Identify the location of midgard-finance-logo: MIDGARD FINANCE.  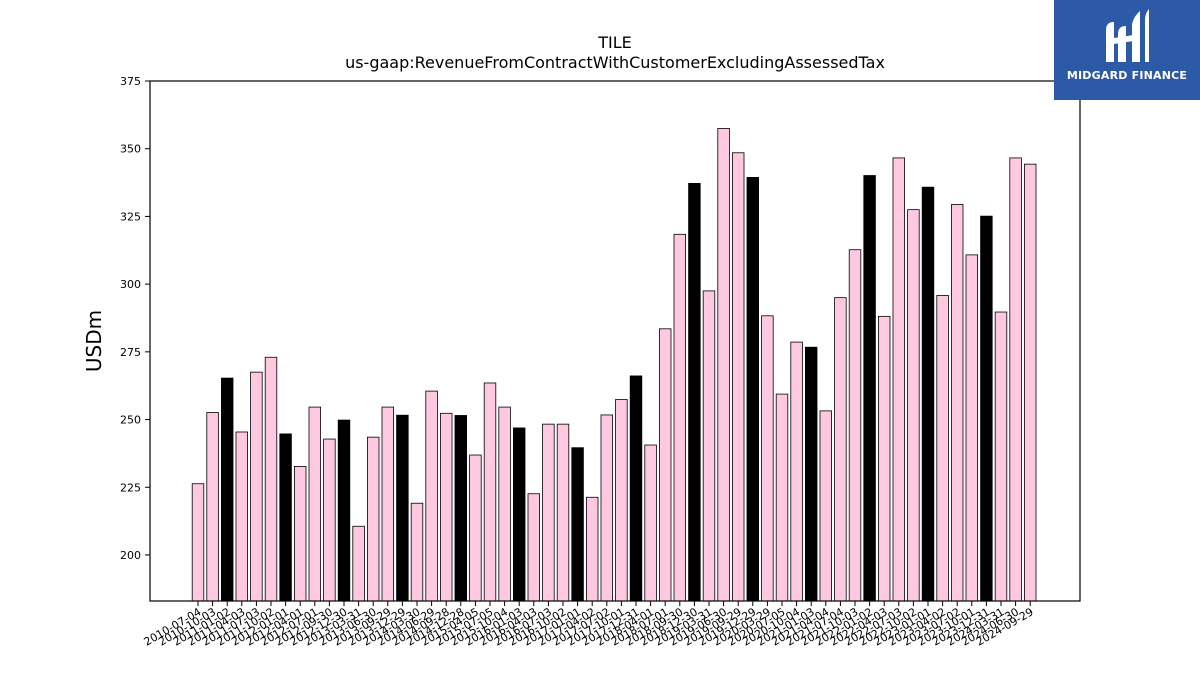
(1127, 50).